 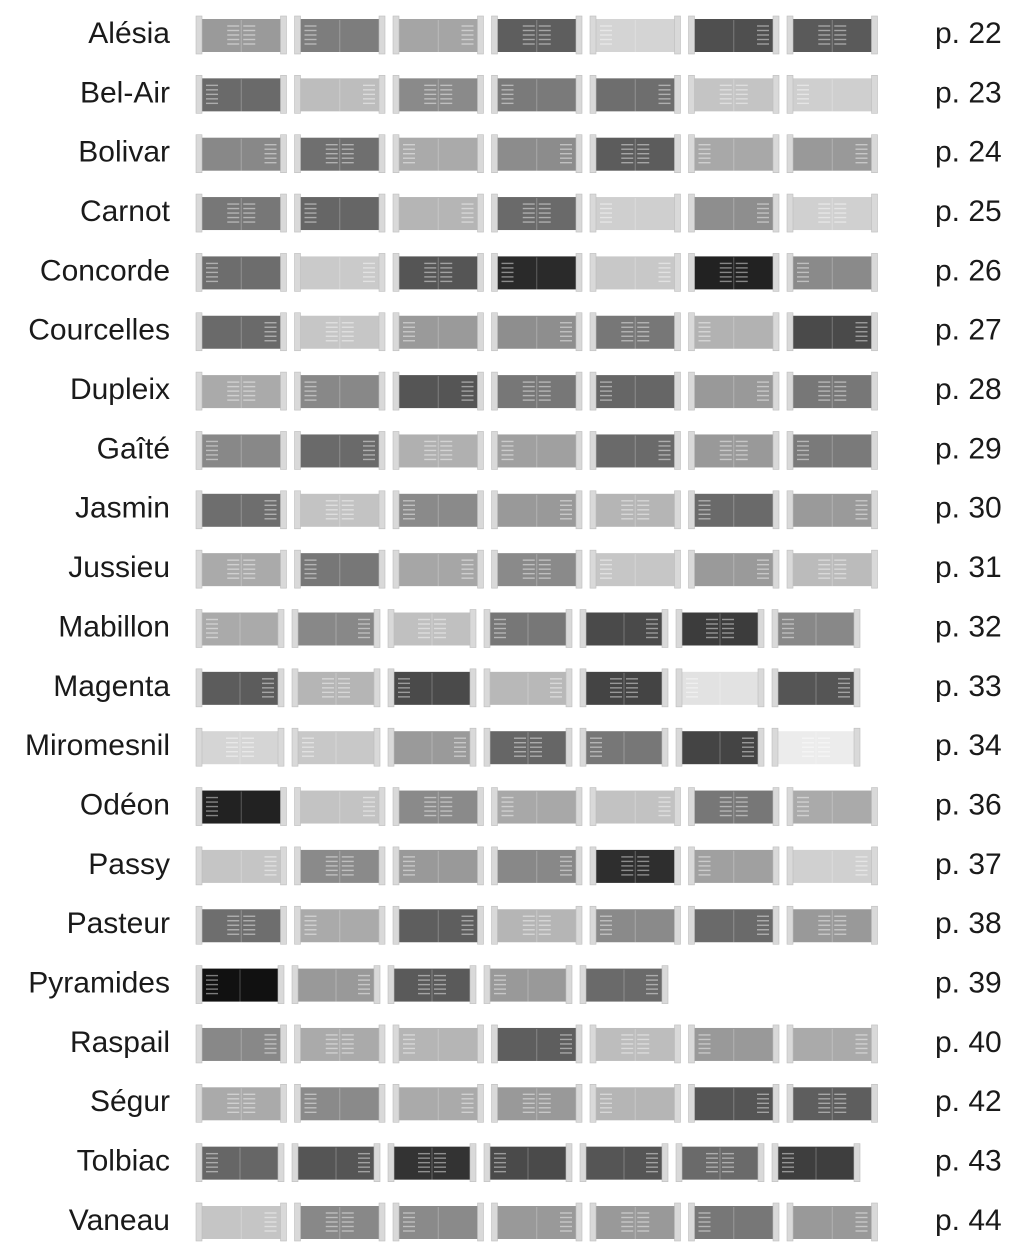 What do you see at coordinates (111, 686) in the screenshot?
I see `gate-name: Magenta` at bounding box center [111, 686].